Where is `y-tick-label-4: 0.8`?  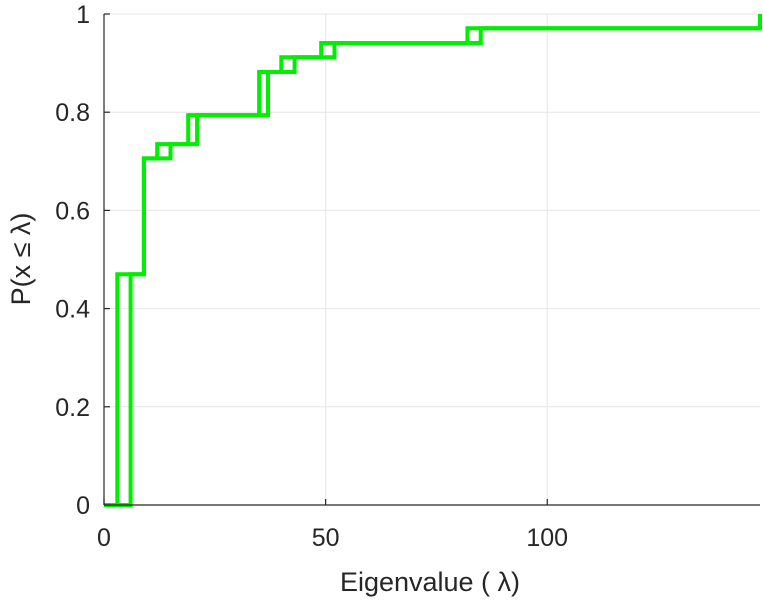 y-tick-label-4: 0.8 is located at coordinates (72, 113).